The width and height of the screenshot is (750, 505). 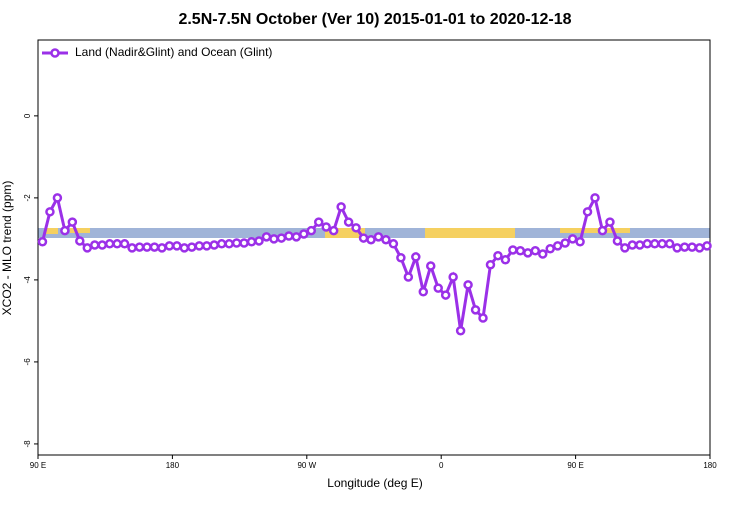 I want to click on y-tick-label: 0, so click(x=27, y=115).